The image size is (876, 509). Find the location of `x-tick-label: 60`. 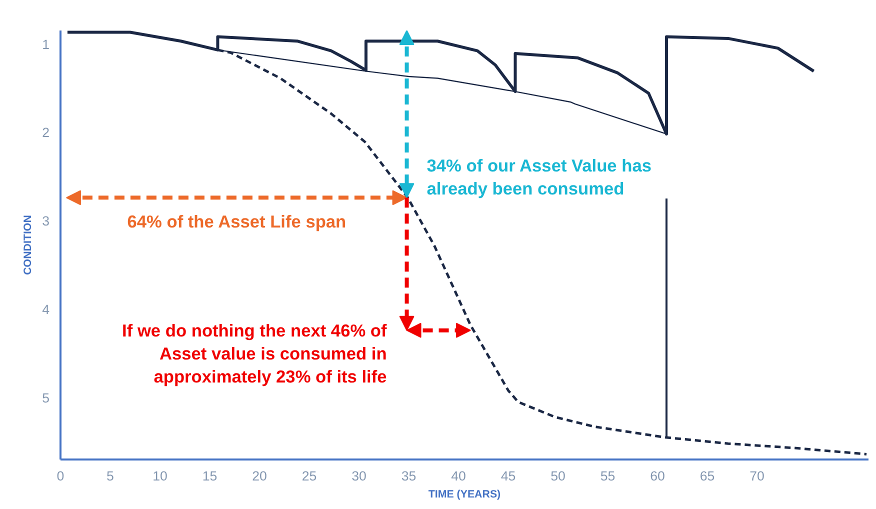

x-tick-label: 60 is located at coordinates (657, 476).